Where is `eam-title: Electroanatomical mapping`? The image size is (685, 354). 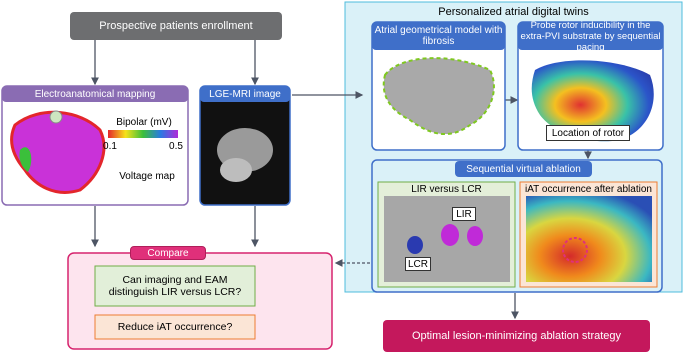
eam-title: Electroanatomical mapping is located at coordinates (95, 94).